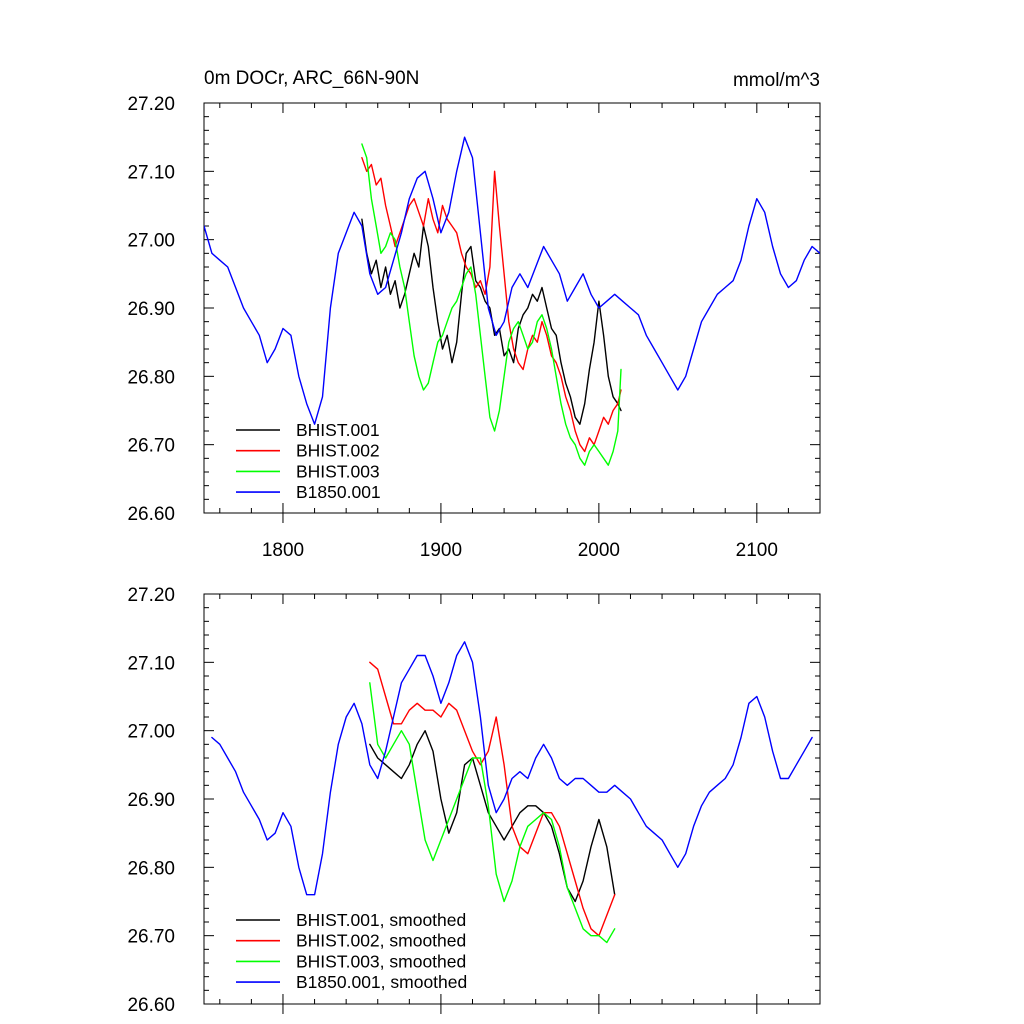 The width and height of the screenshot is (1024, 1024). What do you see at coordinates (776, 80) in the screenshot?
I see `top-panel-units: mmol/m^3` at bounding box center [776, 80].